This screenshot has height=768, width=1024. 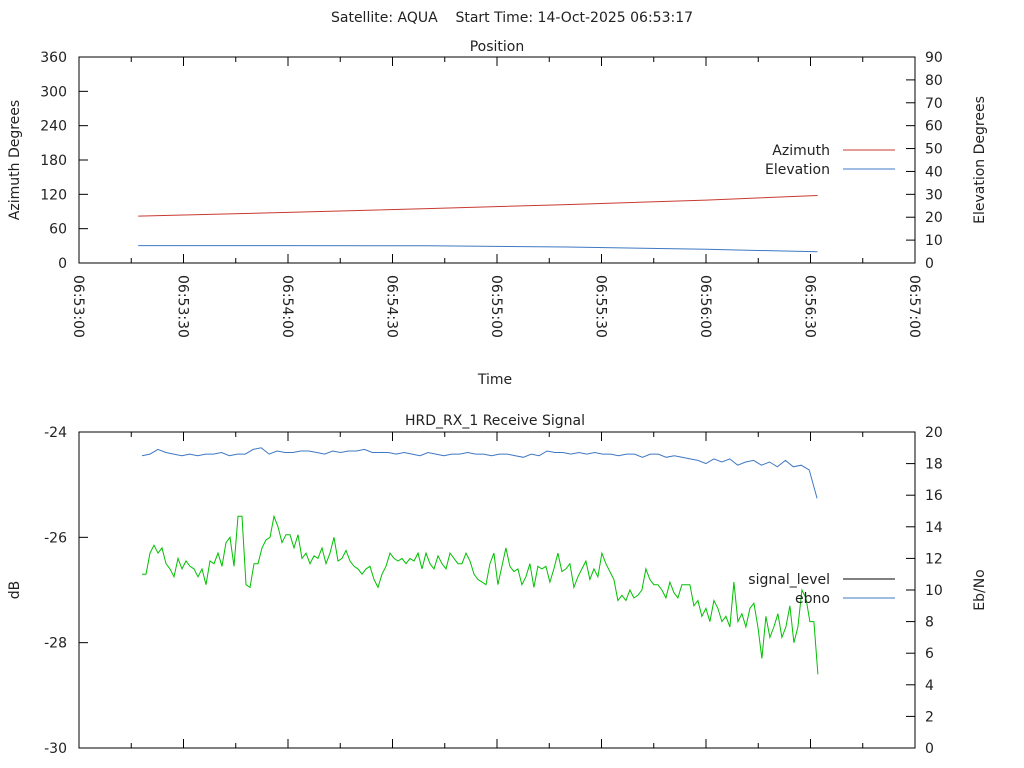 What do you see at coordinates (601, 306) in the screenshot?
I see `x-tick-label: 06:55:30` at bounding box center [601, 306].